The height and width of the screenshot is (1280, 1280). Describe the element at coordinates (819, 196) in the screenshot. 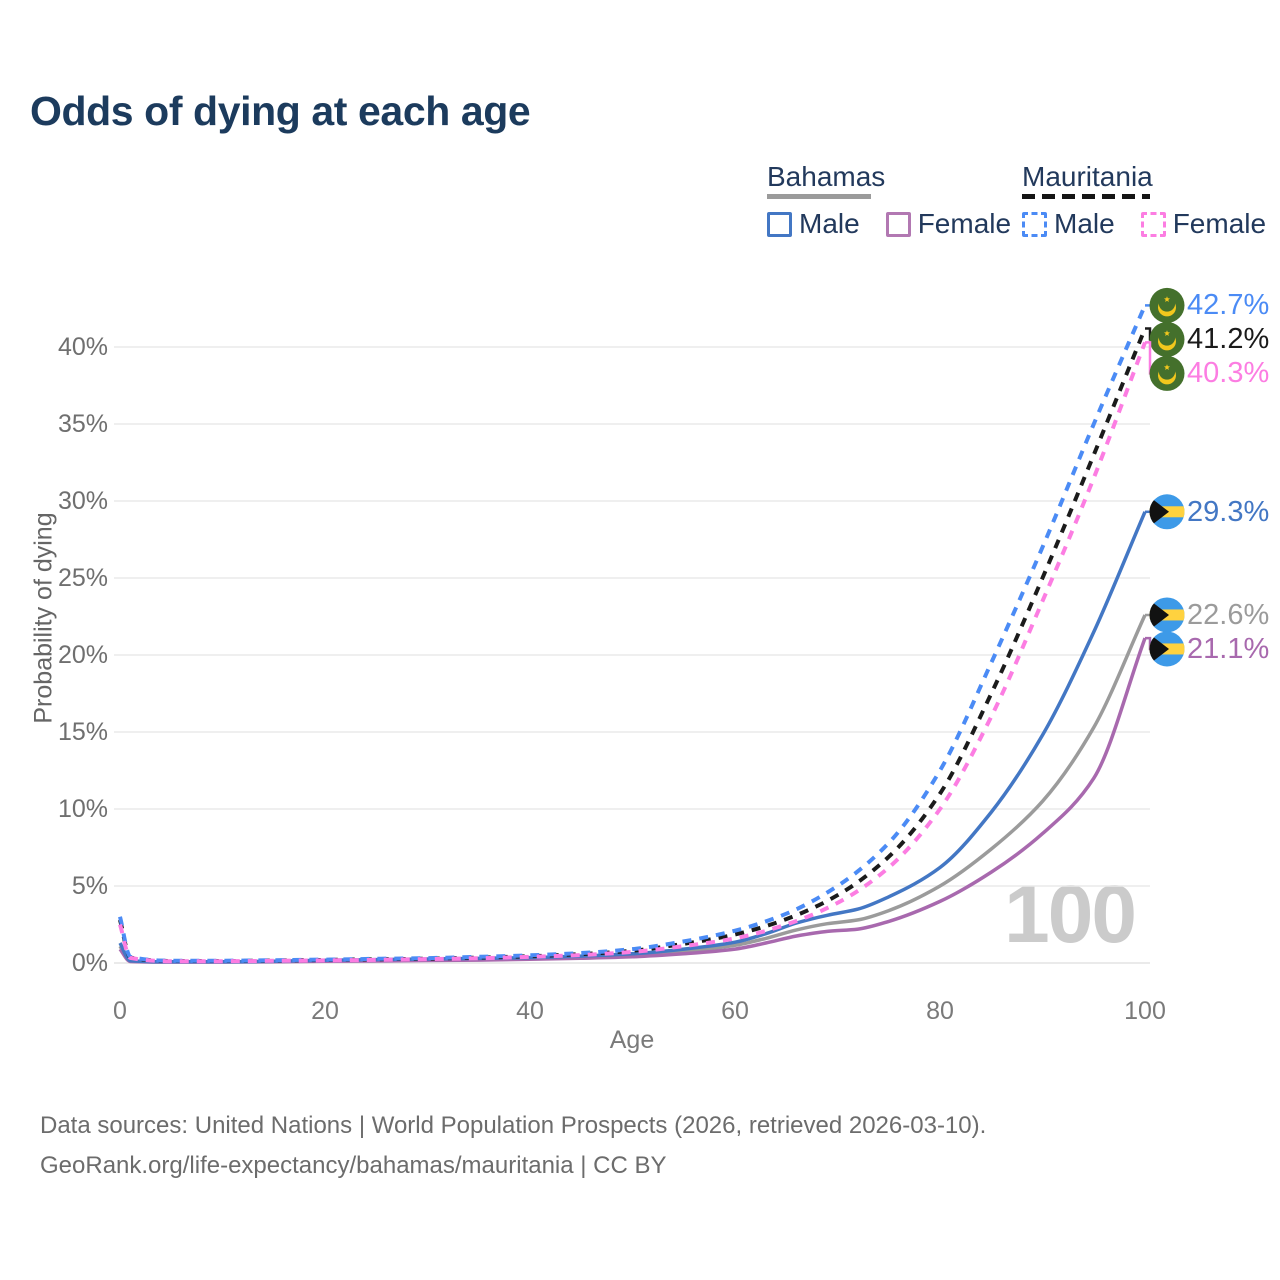

I see `legend-underline-solid-icon` at that location.